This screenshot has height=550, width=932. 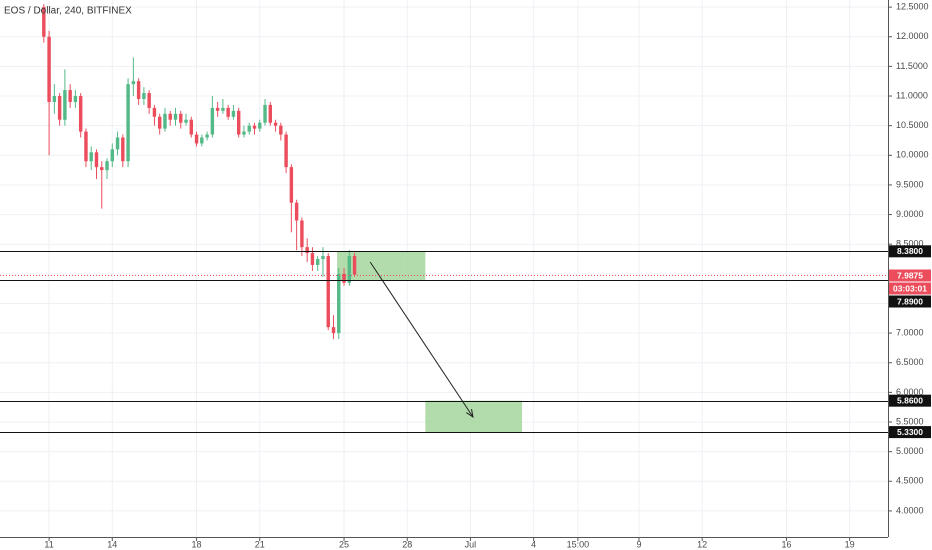 What do you see at coordinates (912, 95) in the screenshot?
I see `y-tick-label: 11.0000` at bounding box center [912, 95].